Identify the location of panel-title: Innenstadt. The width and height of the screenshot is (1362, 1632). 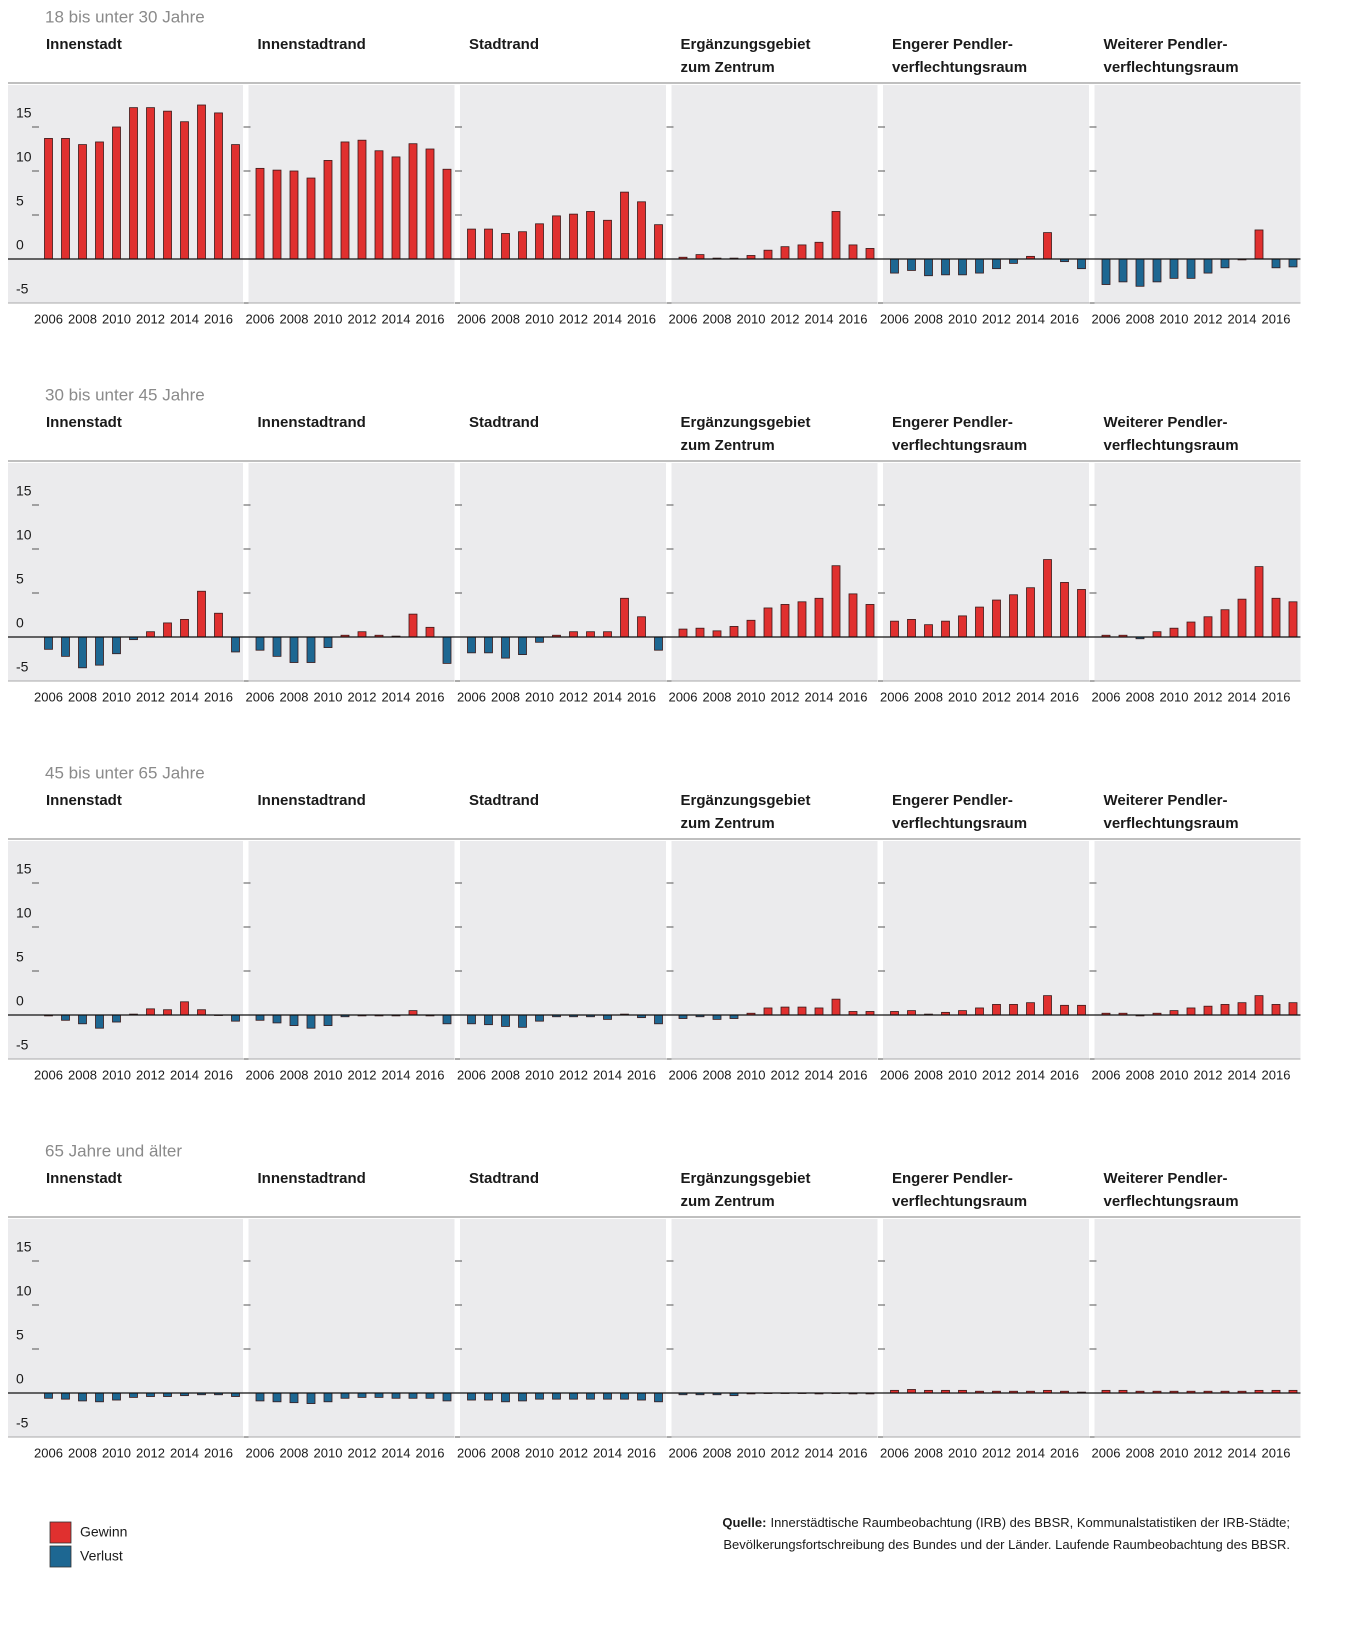
(84, 800).